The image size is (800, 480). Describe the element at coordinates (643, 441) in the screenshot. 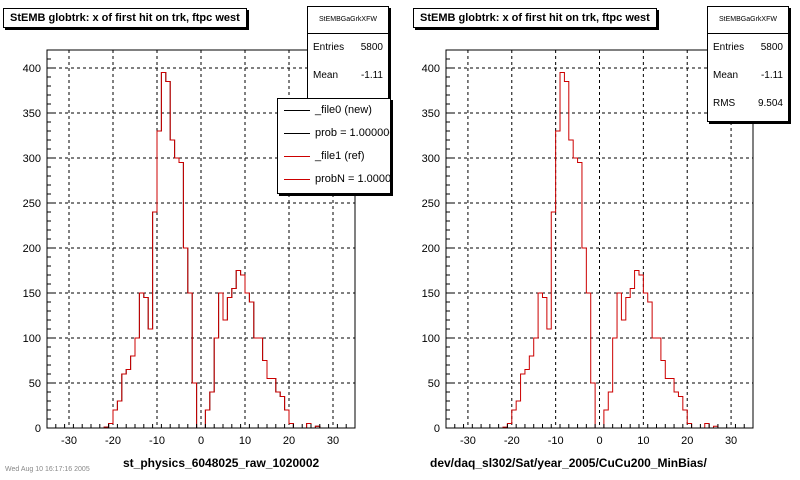

I see `x-tick-label-right: 10` at that location.